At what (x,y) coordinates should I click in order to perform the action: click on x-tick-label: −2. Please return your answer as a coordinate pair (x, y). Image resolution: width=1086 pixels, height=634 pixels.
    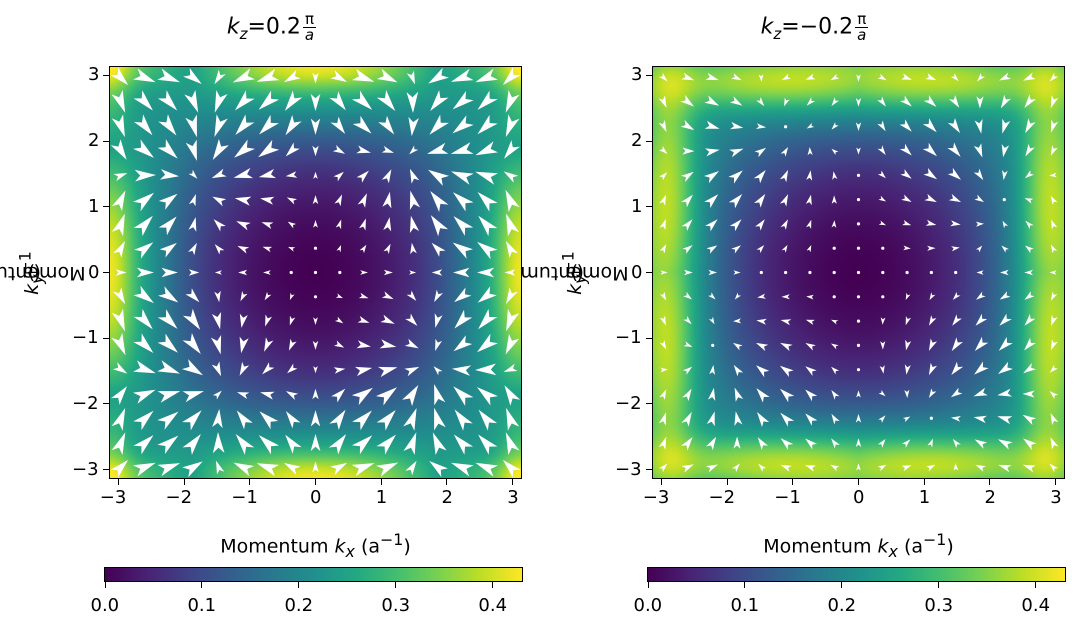
    Looking at the image, I should click on (722, 497).